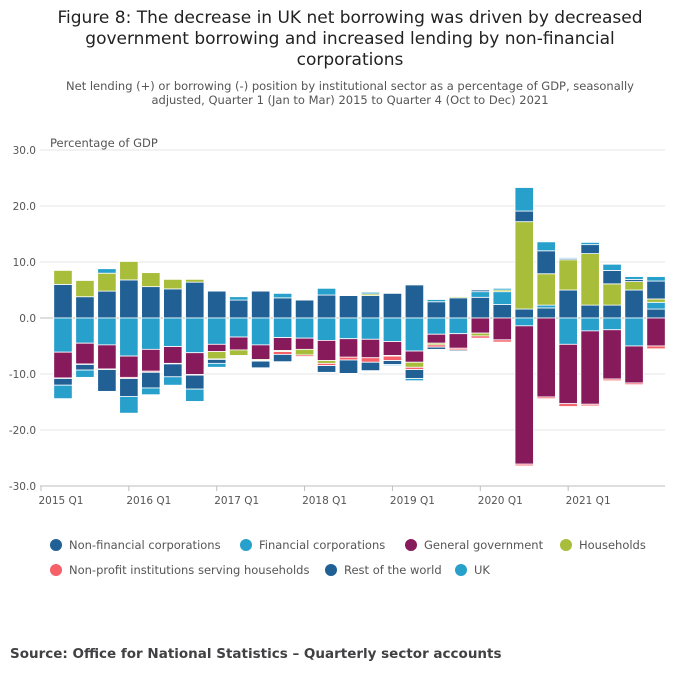 This screenshot has width=700, height=682. I want to click on y-axis-tick-labels: 30.0 20.0 10.0 0.0 -10.0 -20.0 -30.0, so click(22, 319).